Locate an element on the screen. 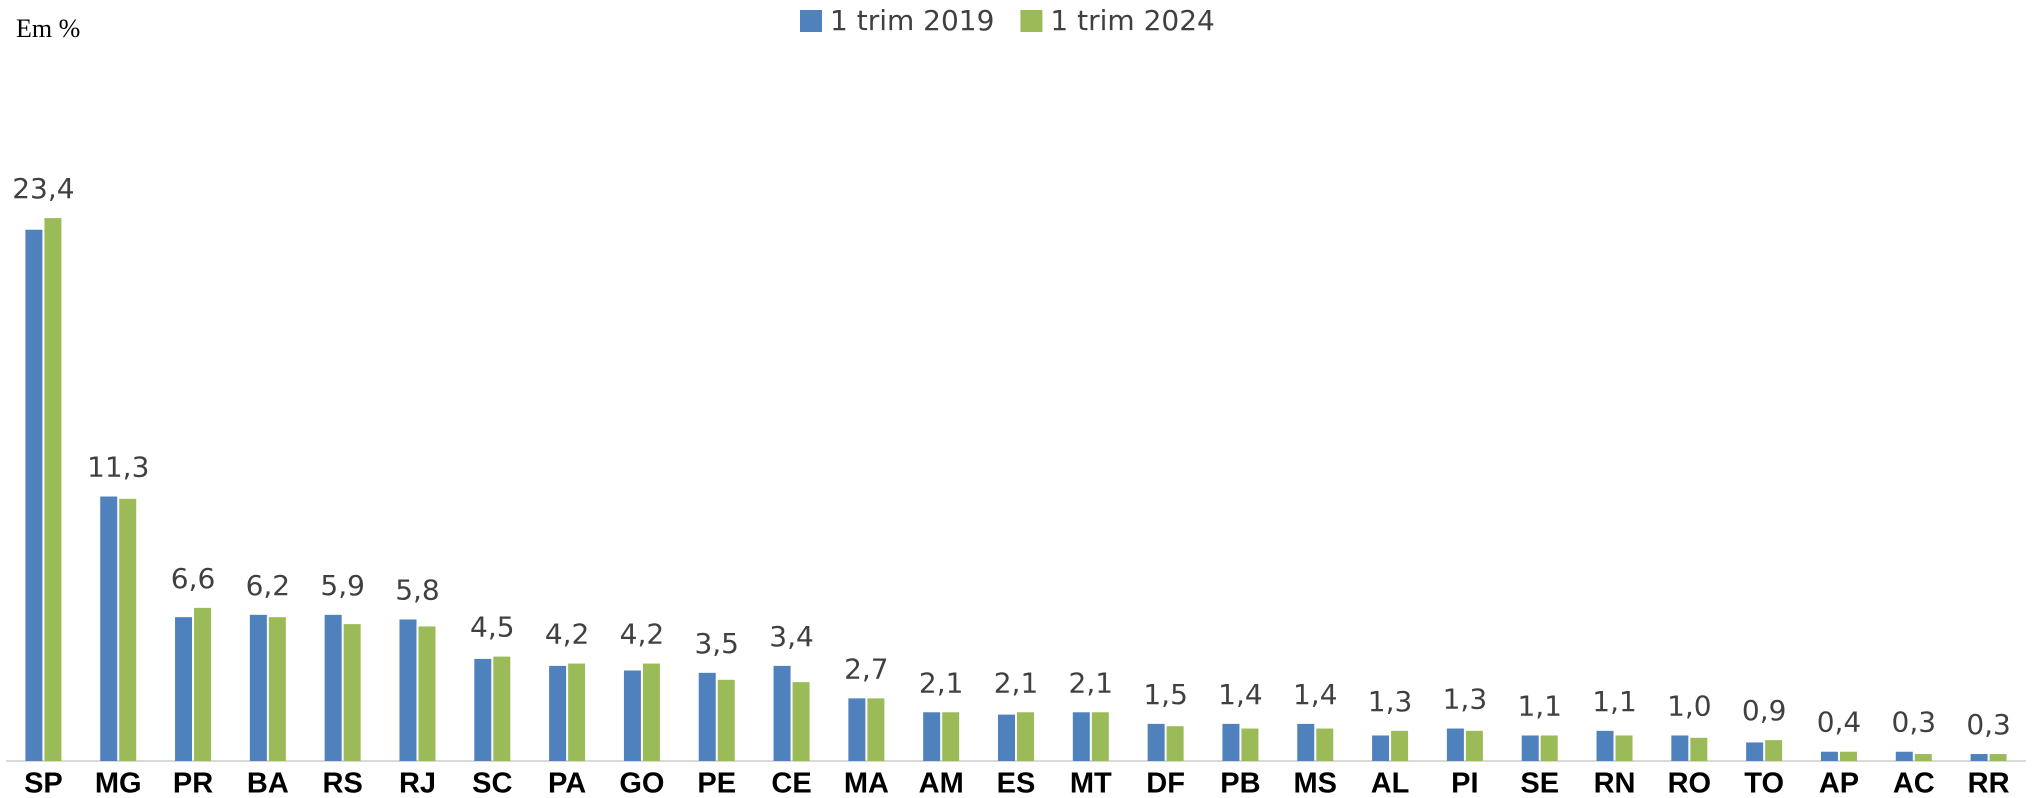  x-tick-label: TO is located at coordinates (1764, 783).